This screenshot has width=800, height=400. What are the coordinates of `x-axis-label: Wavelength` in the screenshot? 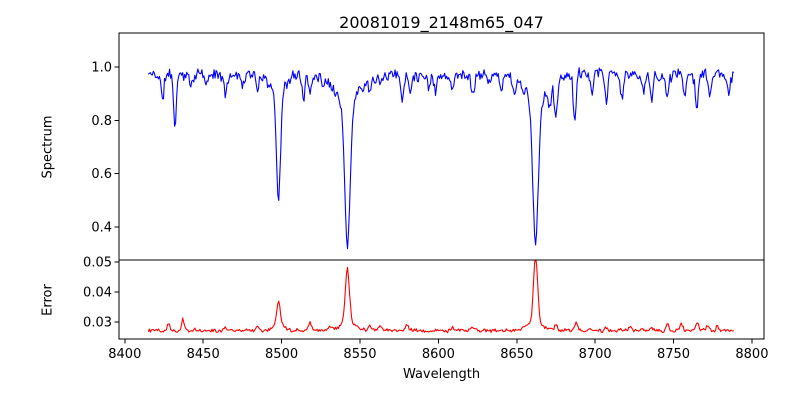 It's located at (441, 374).